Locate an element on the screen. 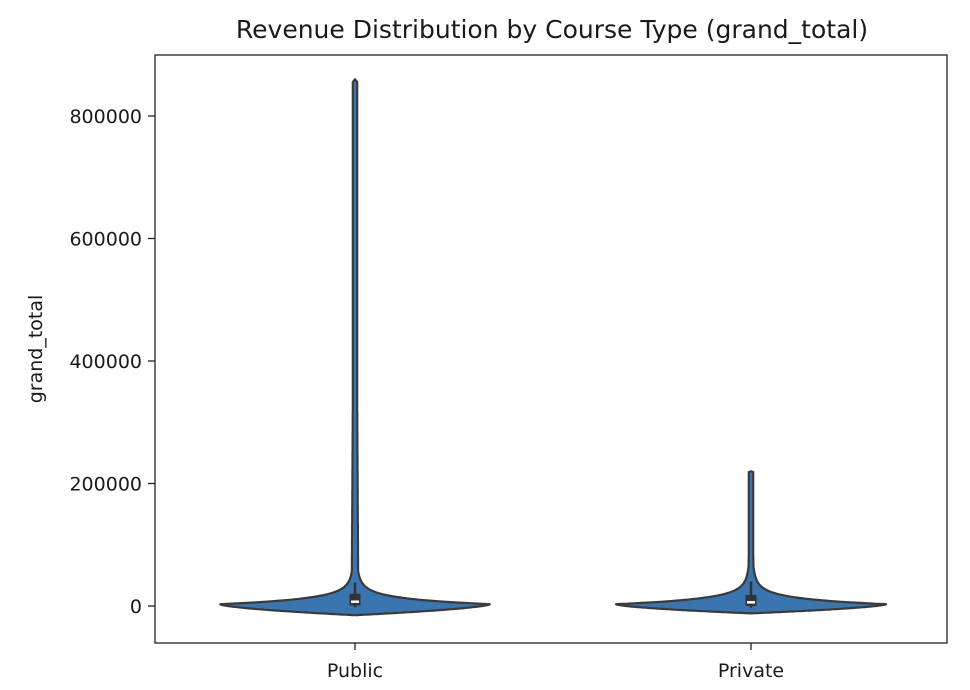 This screenshot has height=690, width=970. violin-private is located at coordinates (751, 542).